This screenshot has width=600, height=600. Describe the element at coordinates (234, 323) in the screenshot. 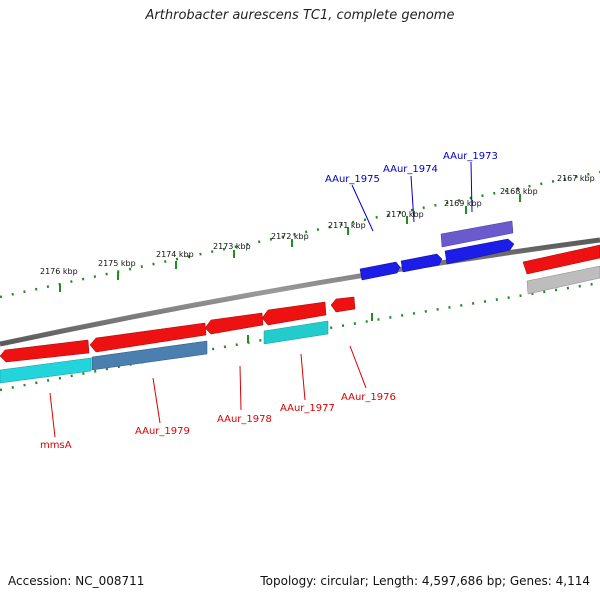

I see `gene-arrow-aaur-1978` at that location.